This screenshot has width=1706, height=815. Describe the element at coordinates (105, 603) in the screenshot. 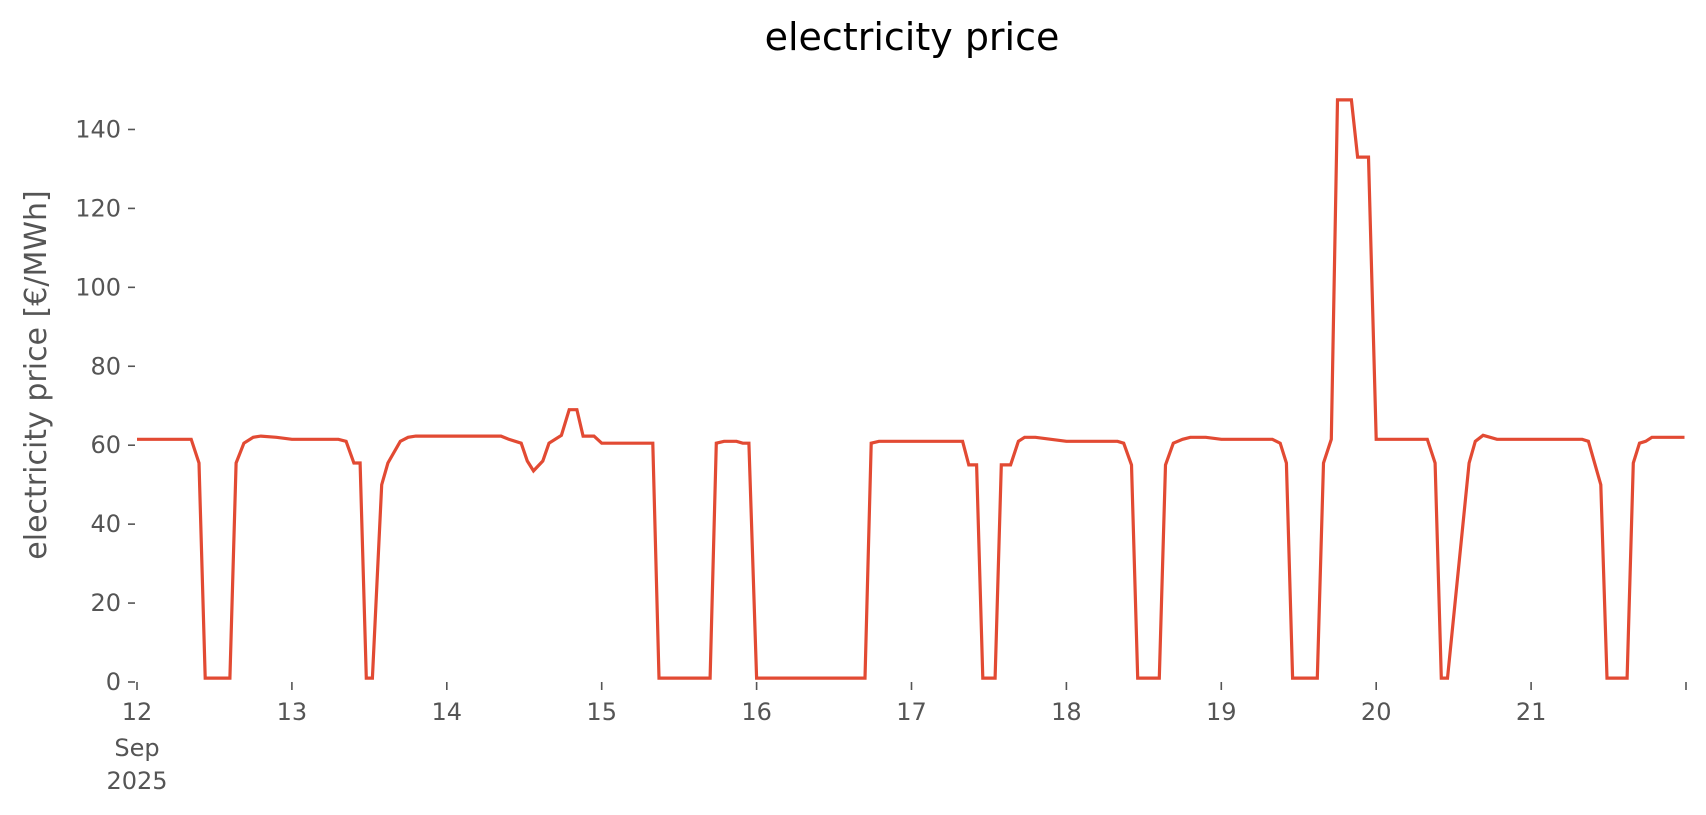

I see `y-tick-label: 20` at that location.